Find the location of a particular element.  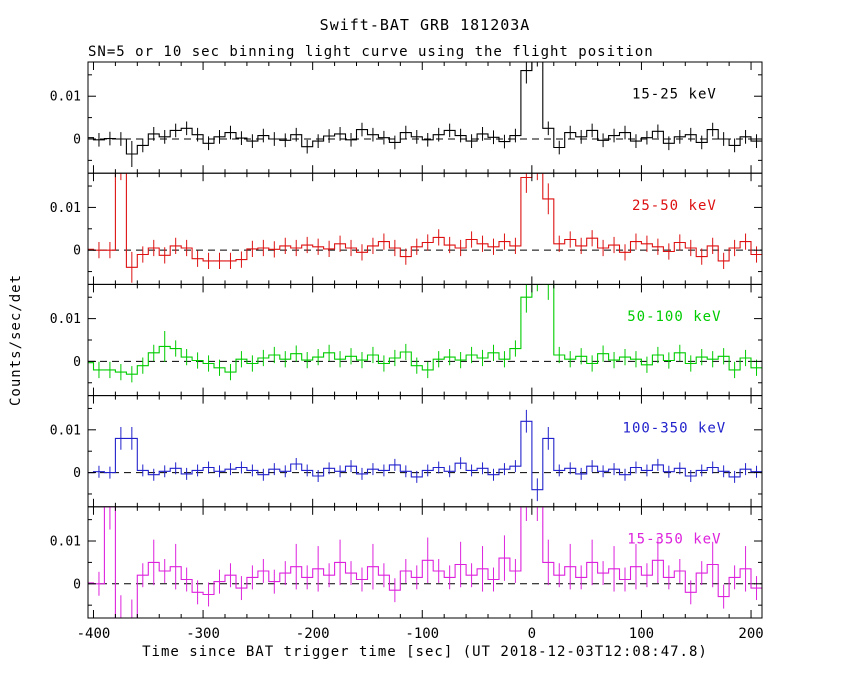

x-tick-label: 0 is located at coordinates (532, 634).